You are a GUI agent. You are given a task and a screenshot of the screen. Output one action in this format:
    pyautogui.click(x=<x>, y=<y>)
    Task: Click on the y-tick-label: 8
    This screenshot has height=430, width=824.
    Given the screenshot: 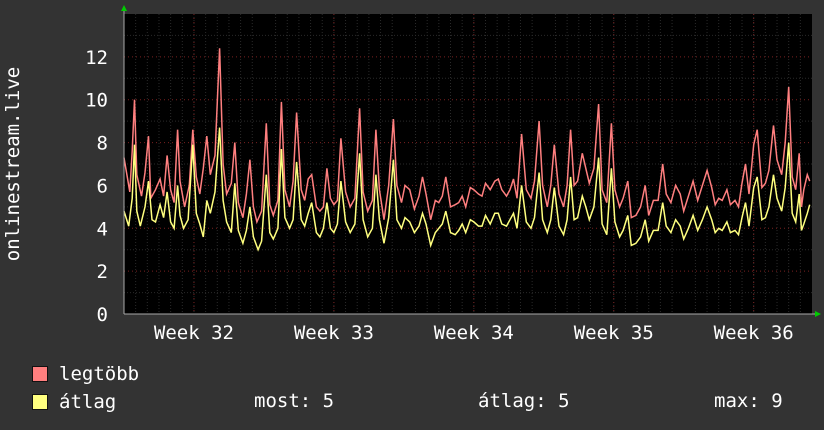 What is the action you would take?
    pyautogui.click(x=102, y=144)
    